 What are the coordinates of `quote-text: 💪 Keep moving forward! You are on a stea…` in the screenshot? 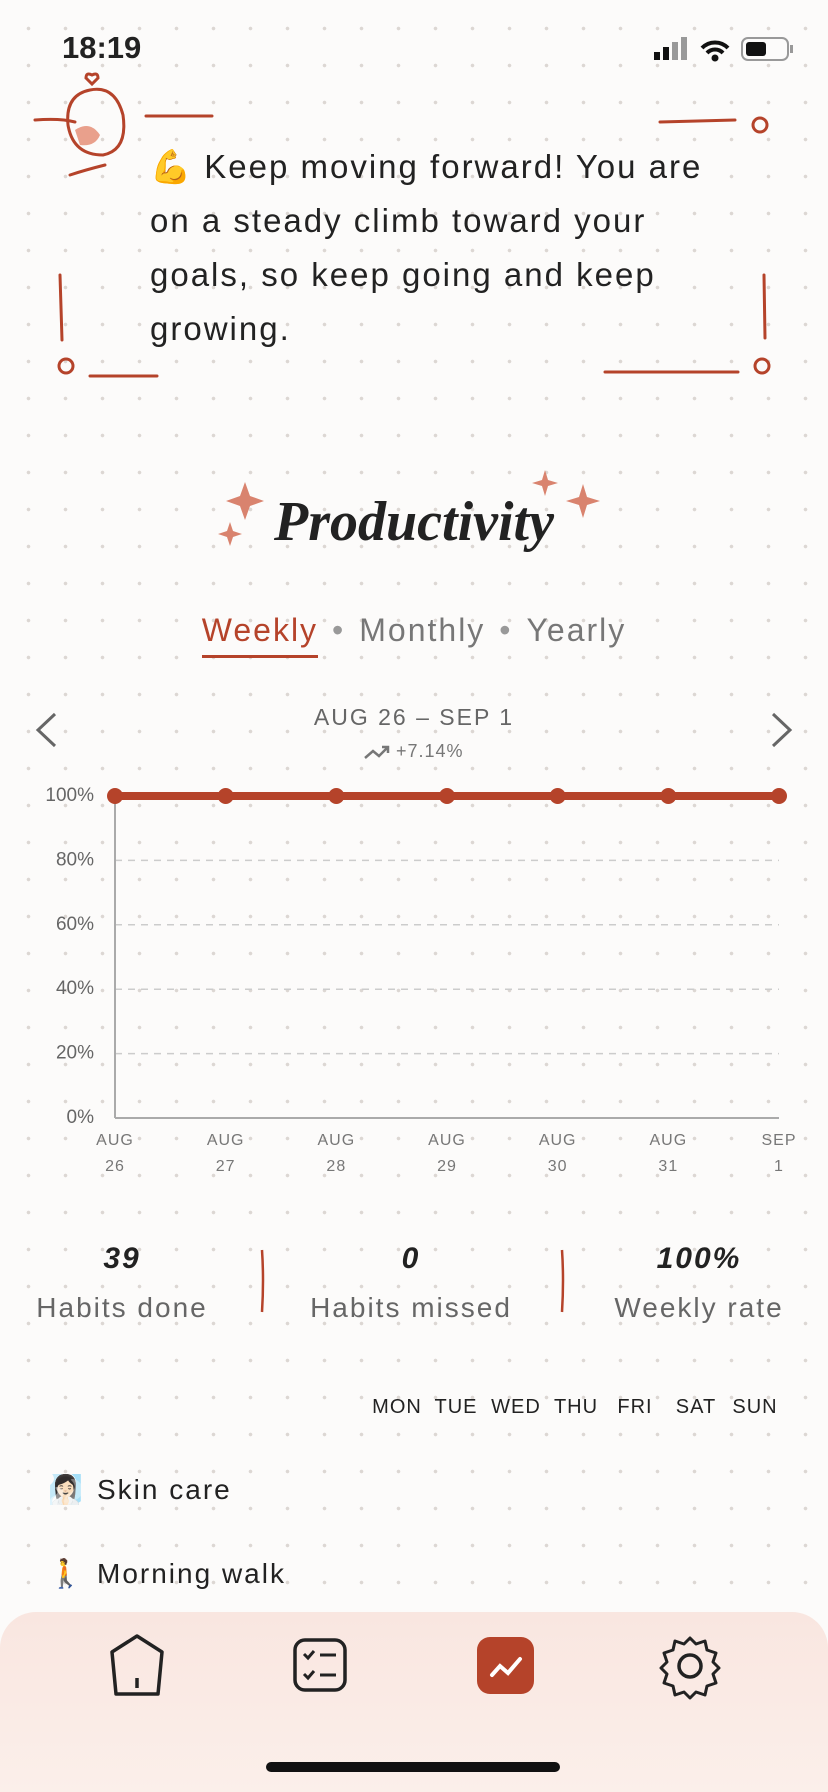 It's located at (426, 247).